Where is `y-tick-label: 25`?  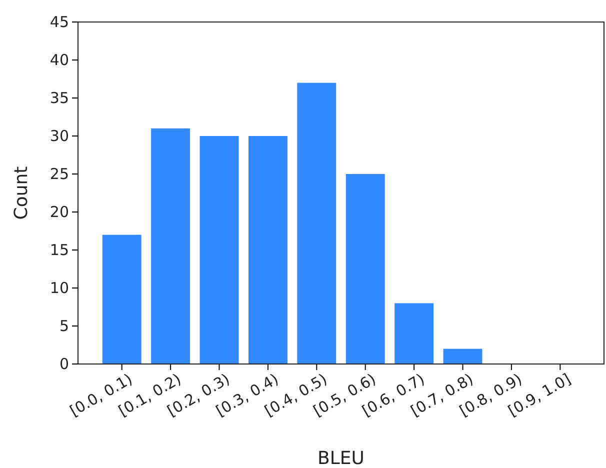 y-tick-label: 25 is located at coordinates (59, 173).